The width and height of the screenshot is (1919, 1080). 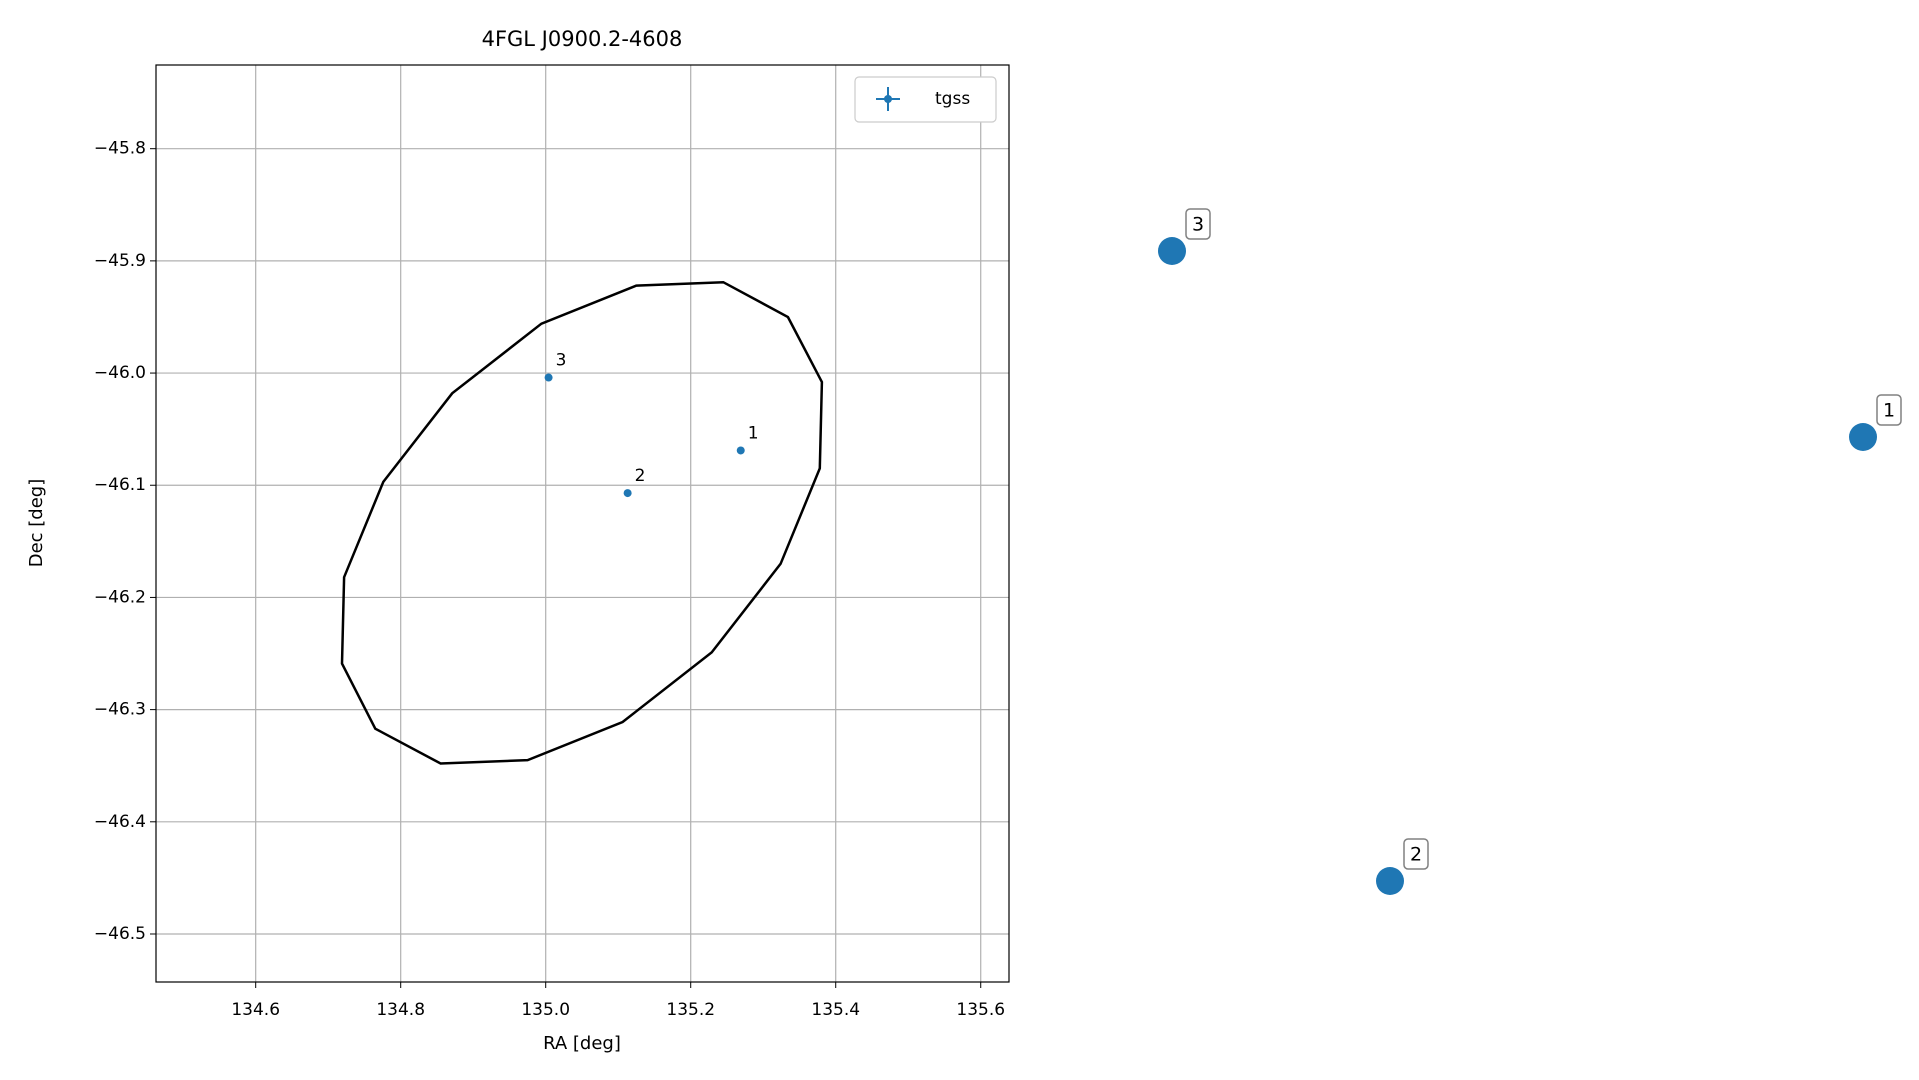 What do you see at coordinates (36, 523) in the screenshot?
I see `y-axis-label: Dec [deg]` at bounding box center [36, 523].